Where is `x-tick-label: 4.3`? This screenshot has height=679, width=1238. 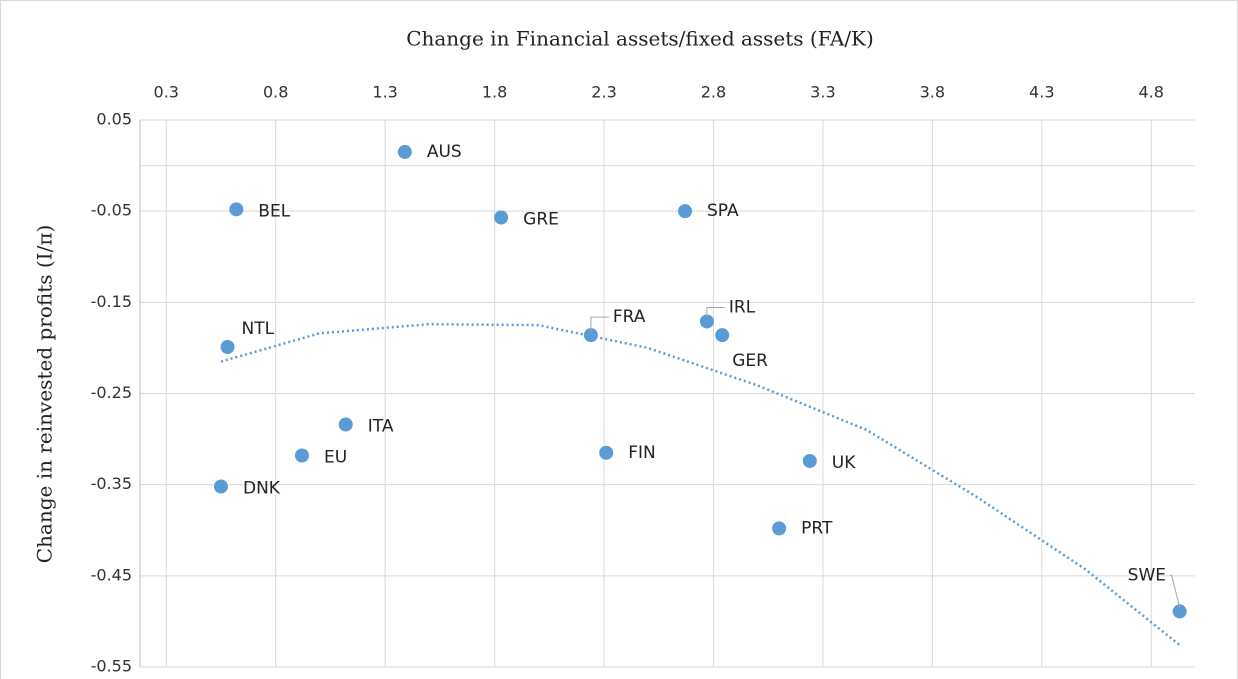
x-tick-label: 4.3 is located at coordinates (1041, 92).